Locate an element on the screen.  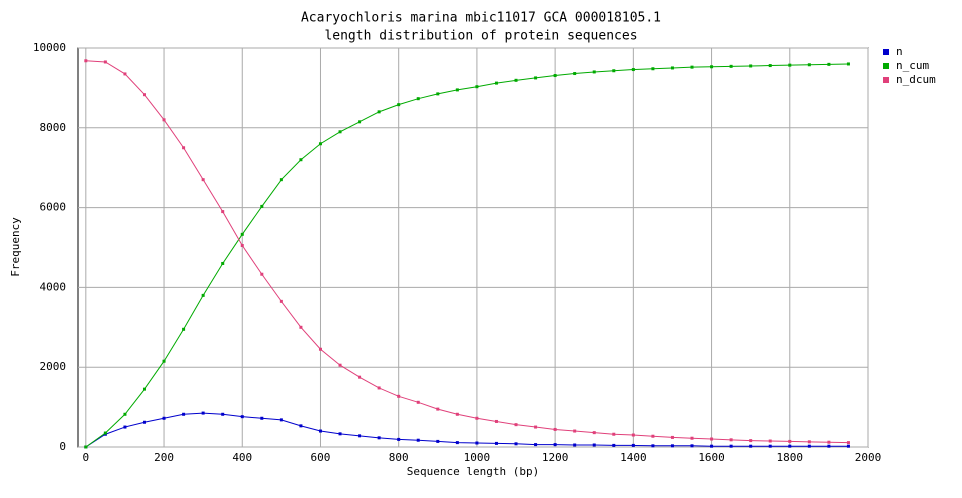
x-tick-label: 2000 is located at coordinates (868, 457).